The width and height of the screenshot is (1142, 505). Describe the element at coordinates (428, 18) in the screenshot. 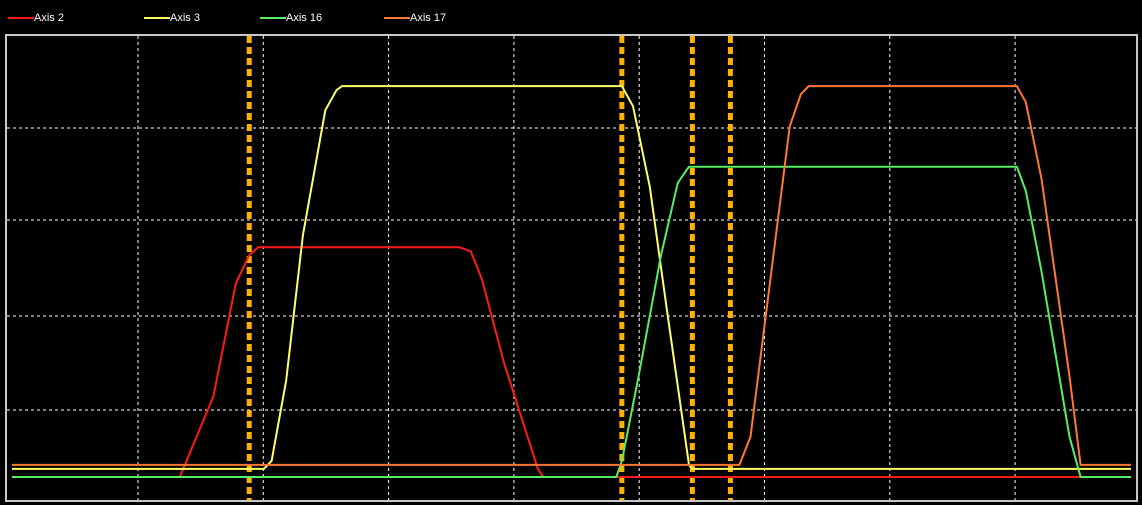

I see `legend-label: Axis 17` at that location.